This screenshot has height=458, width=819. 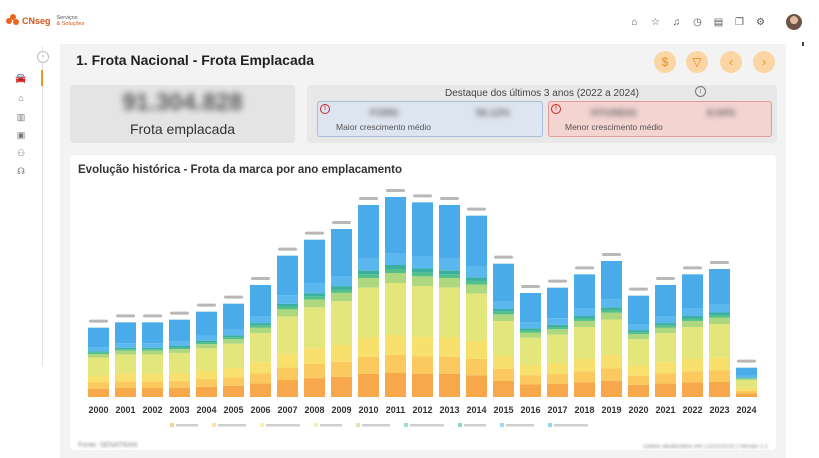 I want to click on avatar, so click(x=794, y=22).